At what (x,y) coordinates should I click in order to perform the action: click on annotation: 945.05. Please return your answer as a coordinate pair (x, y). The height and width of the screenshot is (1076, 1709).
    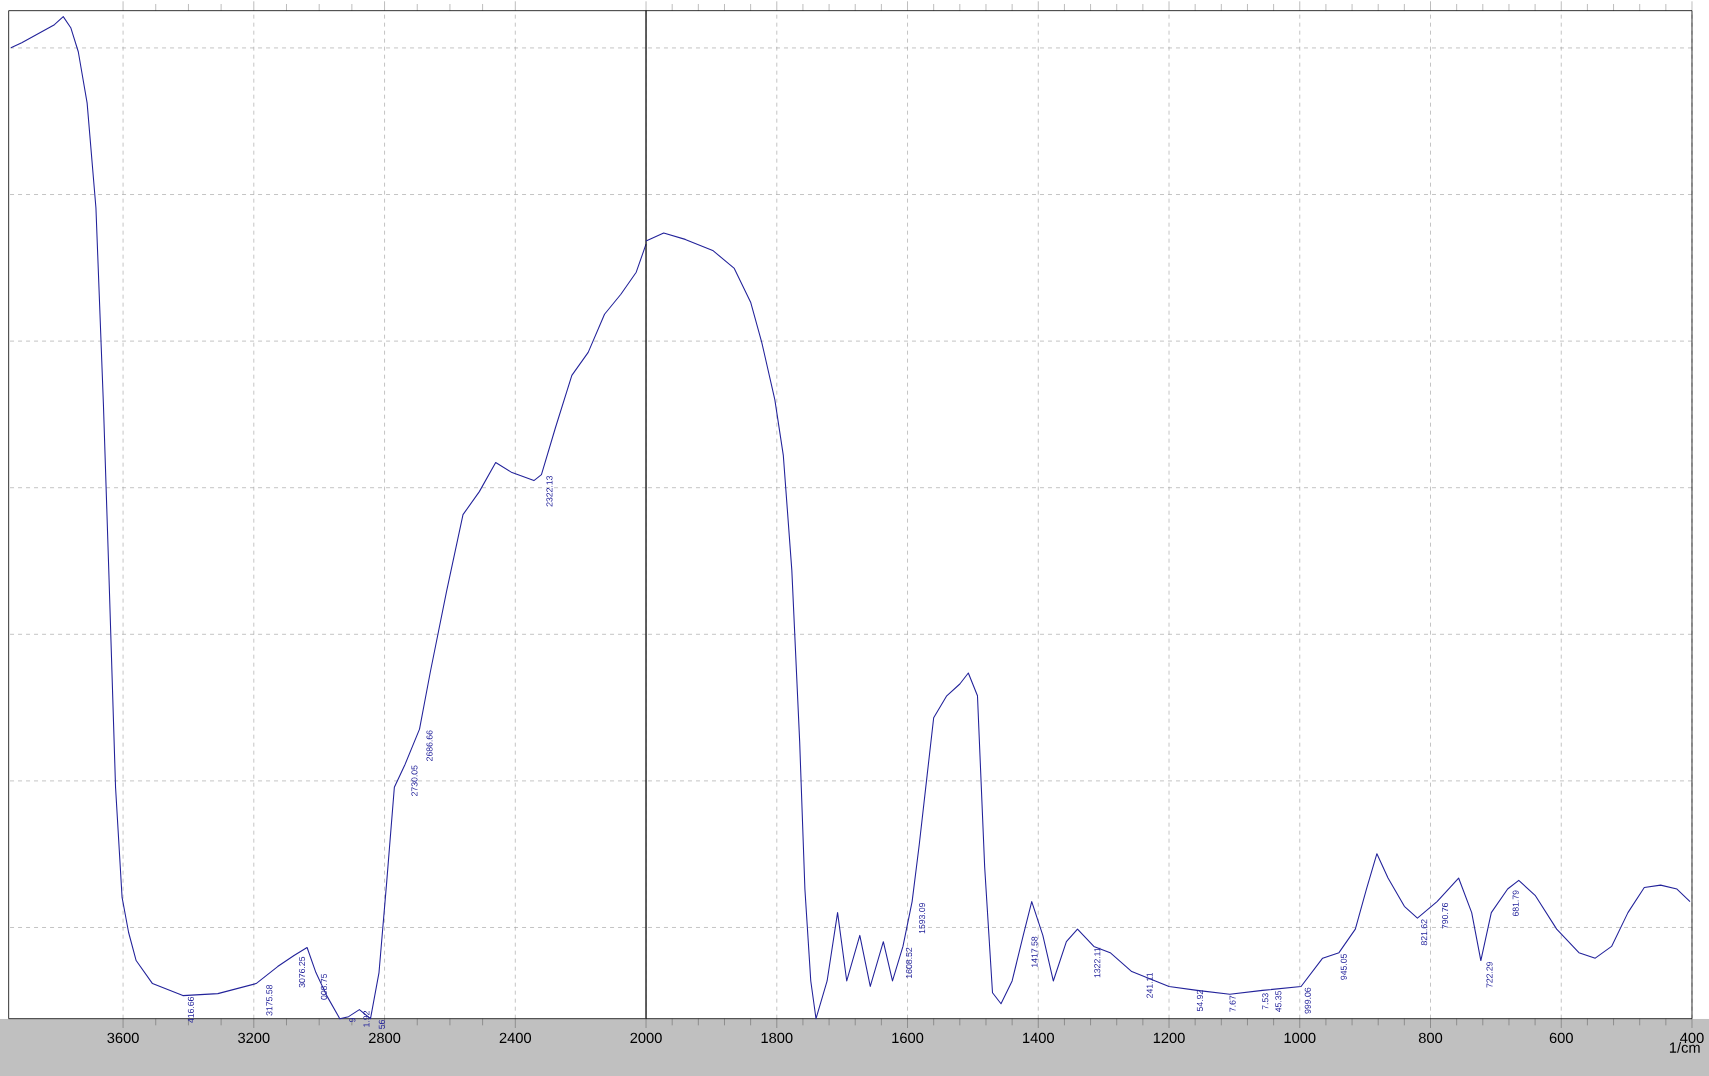
    Looking at the image, I should click on (1343, 966).